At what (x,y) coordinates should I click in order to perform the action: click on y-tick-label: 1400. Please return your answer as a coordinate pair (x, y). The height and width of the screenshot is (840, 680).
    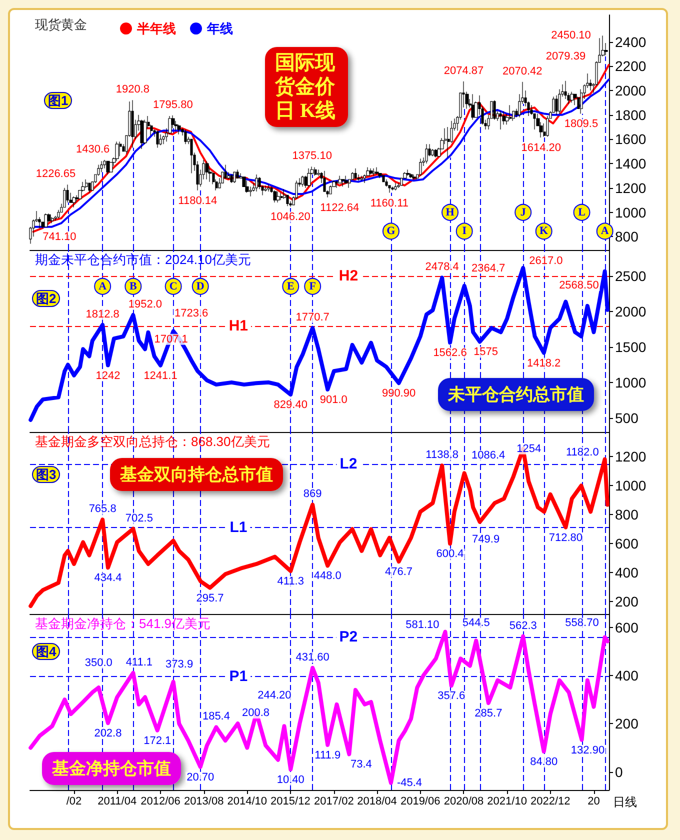
    Looking at the image, I should click on (630, 164).